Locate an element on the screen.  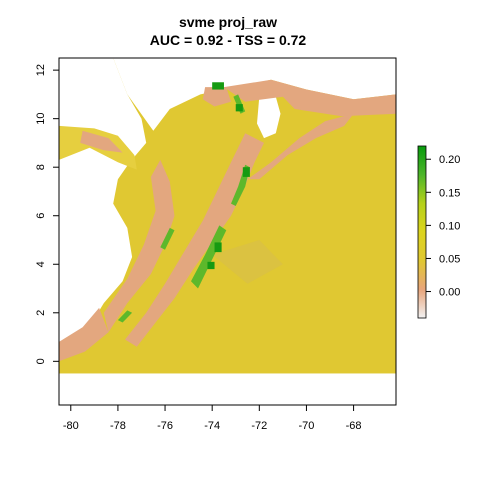
legend-tick-label: 0.20 is located at coordinates (449, 160).